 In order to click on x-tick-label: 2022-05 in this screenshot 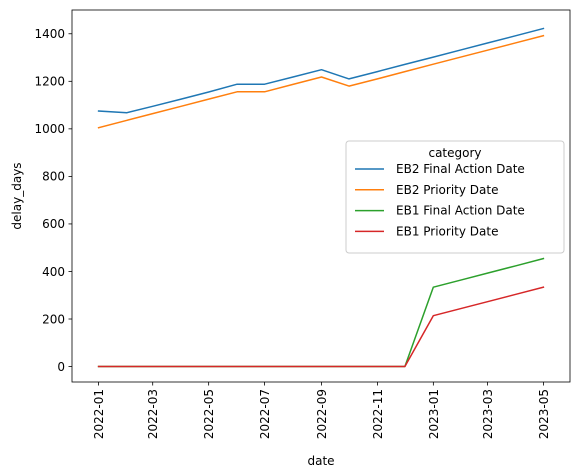, I will do `click(209, 414)`.